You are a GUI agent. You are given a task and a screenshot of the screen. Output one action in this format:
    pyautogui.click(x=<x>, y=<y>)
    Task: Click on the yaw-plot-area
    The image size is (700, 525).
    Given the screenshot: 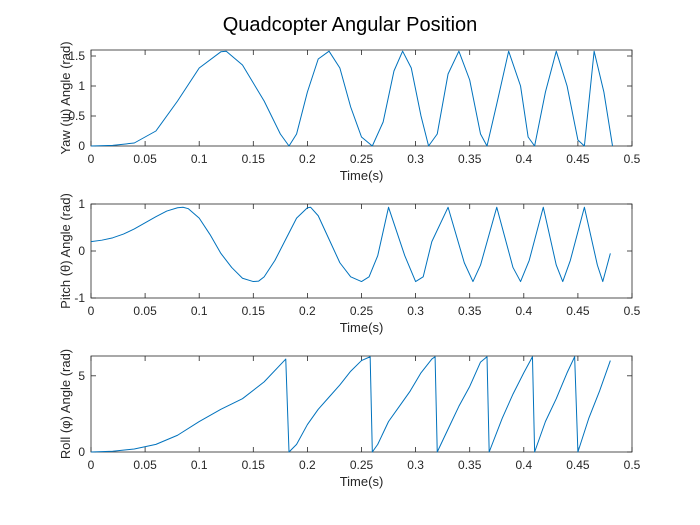 What is the action you would take?
    pyautogui.click(x=361, y=98)
    